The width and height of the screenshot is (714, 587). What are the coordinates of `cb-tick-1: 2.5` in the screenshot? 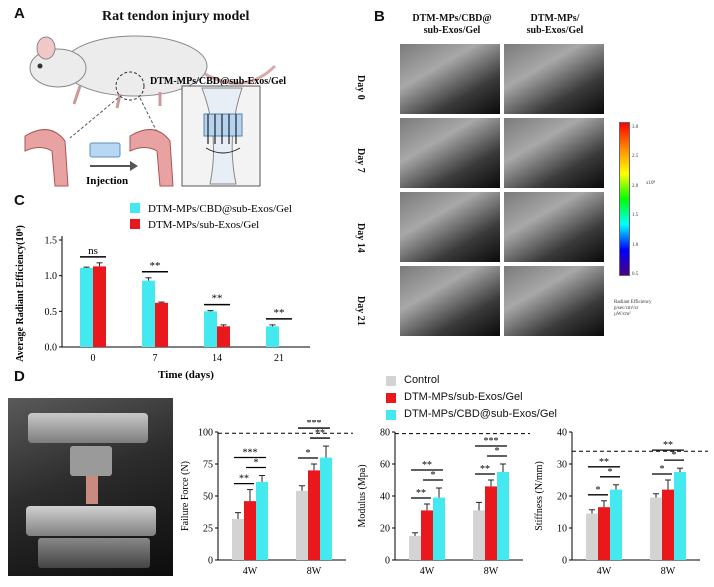 It's located at (635, 156).